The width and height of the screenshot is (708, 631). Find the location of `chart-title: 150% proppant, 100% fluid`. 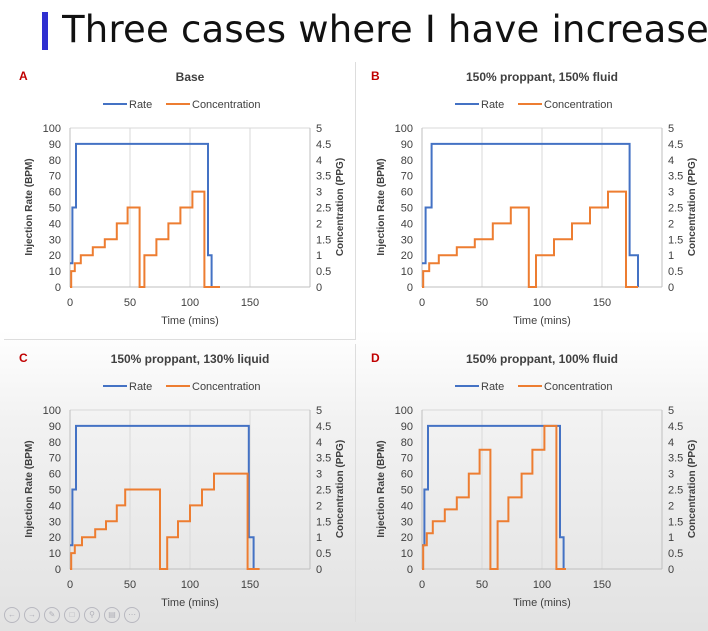

chart-title: 150% proppant, 100% fluid is located at coordinates (542, 359).